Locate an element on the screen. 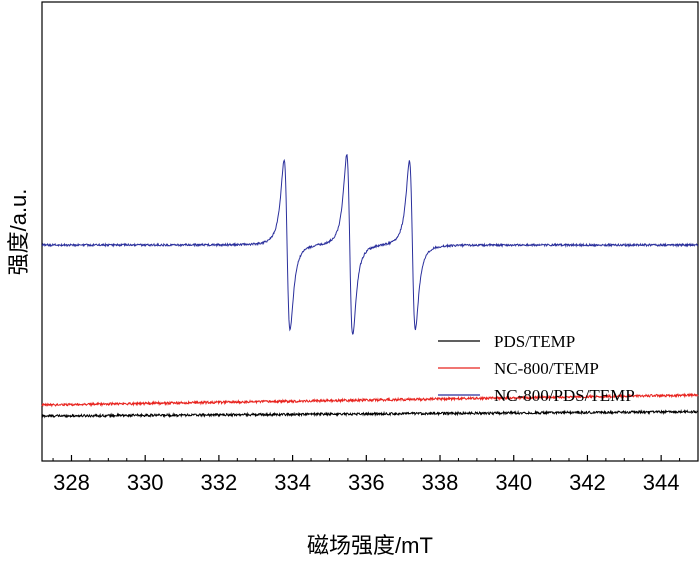  x-tick-label: 340 is located at coordinates (513, 482).